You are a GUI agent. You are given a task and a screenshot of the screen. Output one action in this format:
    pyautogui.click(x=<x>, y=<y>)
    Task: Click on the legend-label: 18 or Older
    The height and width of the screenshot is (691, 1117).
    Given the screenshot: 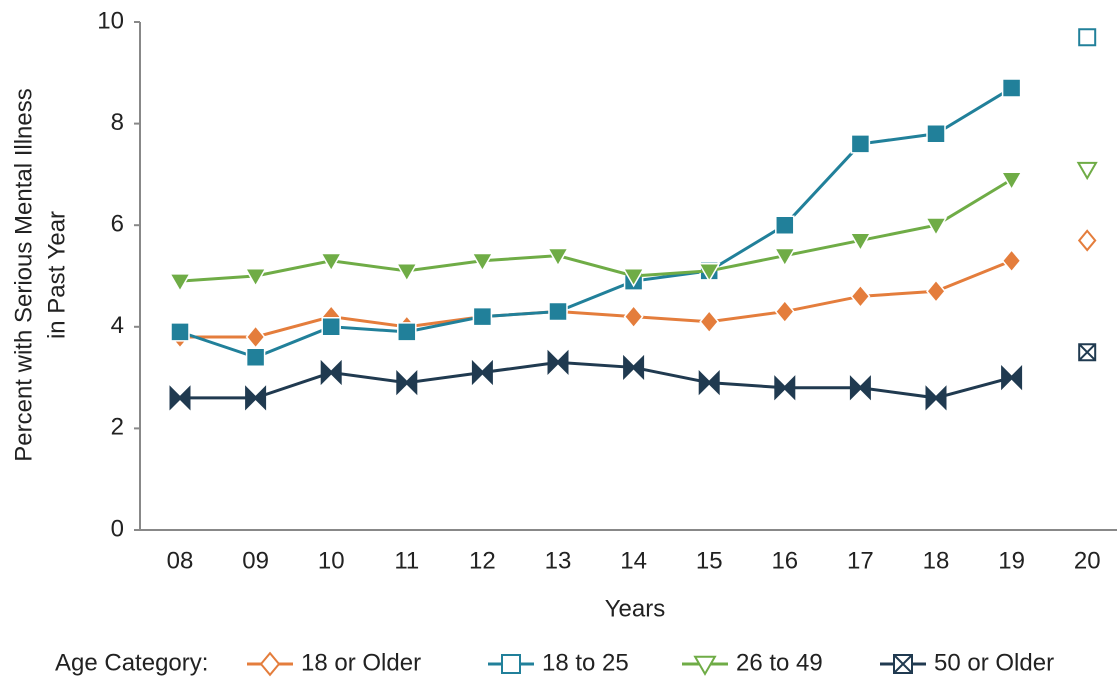 What is the action you would take?
    pyautogui.click(x=361, y=662)
    